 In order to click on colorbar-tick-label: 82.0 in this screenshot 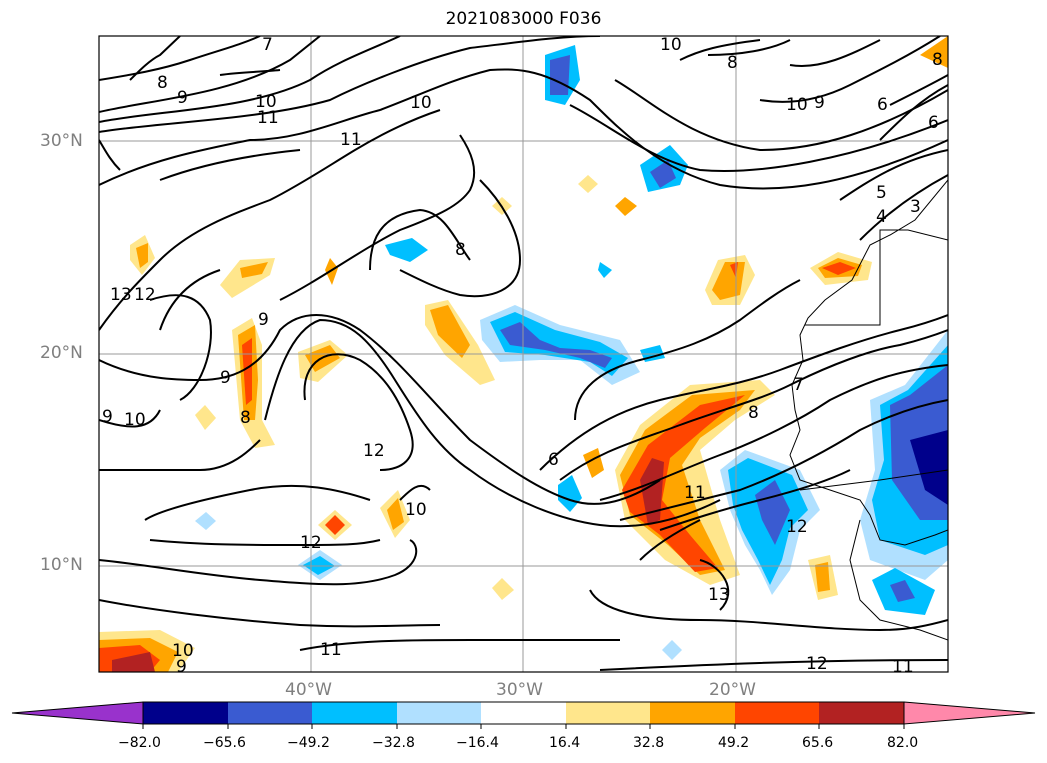, I will do `click(903, 743)`.